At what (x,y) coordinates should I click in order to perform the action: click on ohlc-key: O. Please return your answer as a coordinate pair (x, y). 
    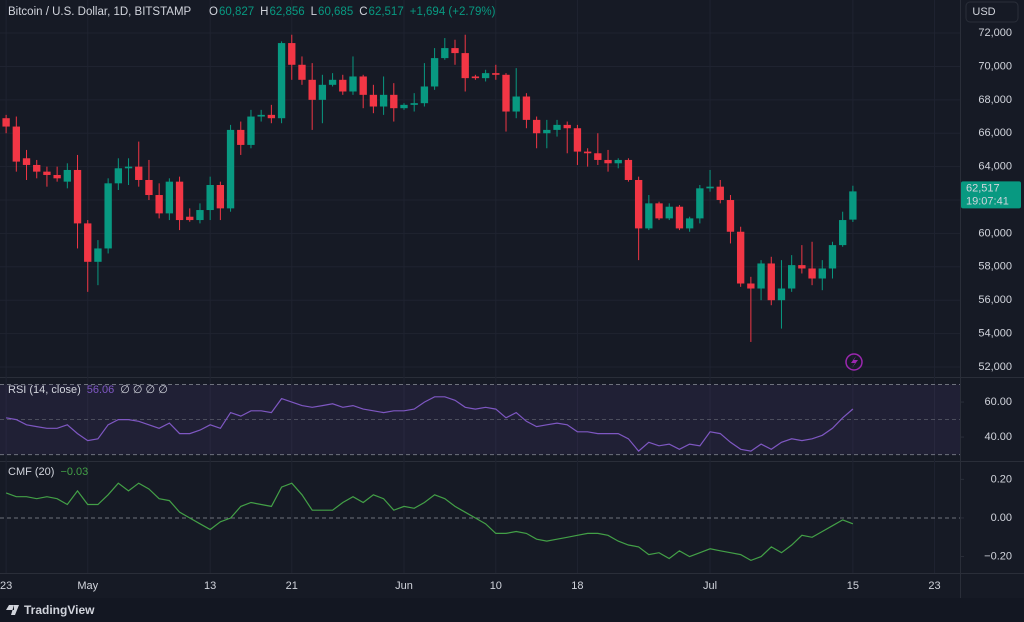
    Looking at the image, I should click on (213, 12).